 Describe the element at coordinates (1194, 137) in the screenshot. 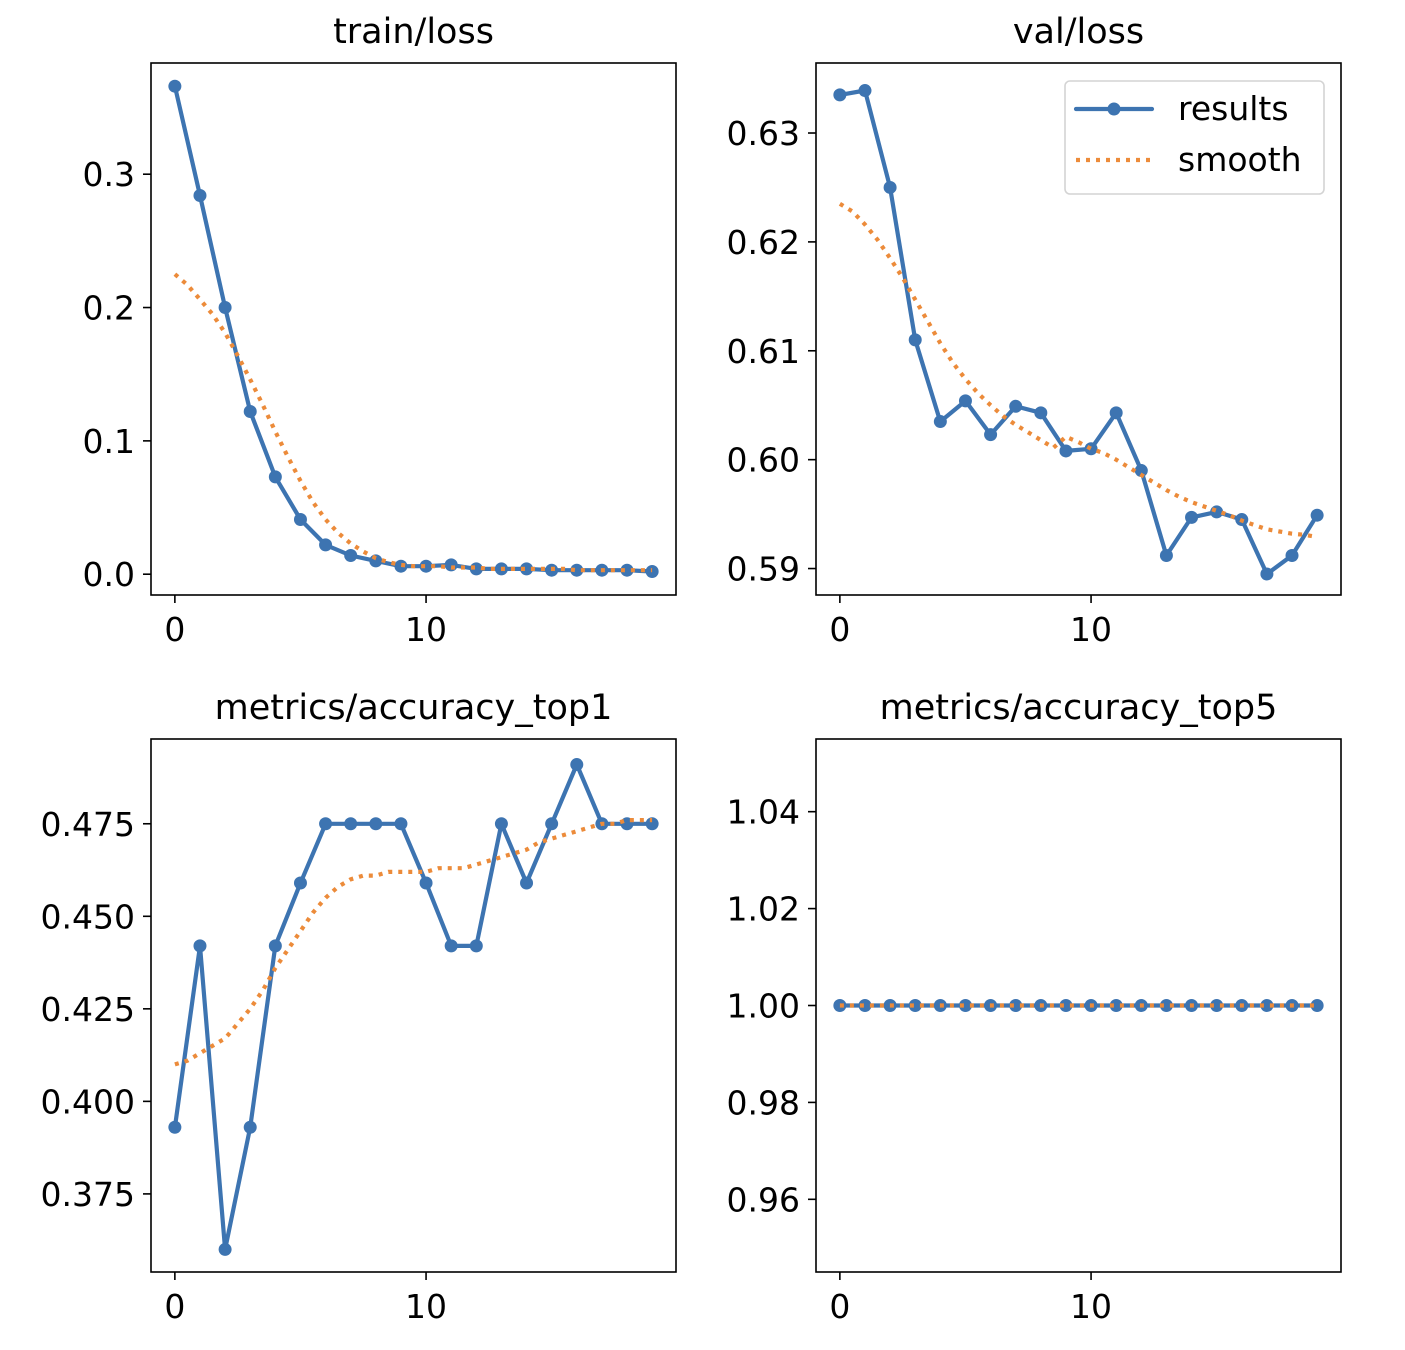

I see `legend: results smooth` at that location.